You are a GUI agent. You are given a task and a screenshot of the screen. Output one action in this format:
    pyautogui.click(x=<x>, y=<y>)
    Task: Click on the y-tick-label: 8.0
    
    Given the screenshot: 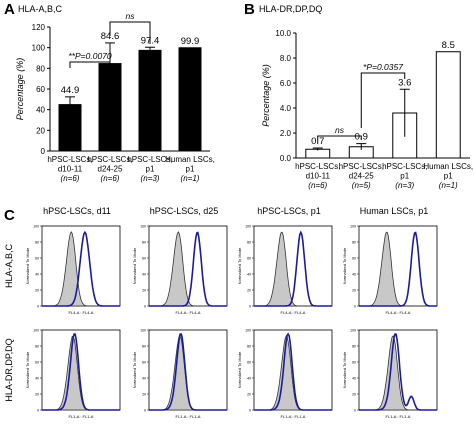 What is the action you would take?
    pyautogui.click(x=286, y=58)
    